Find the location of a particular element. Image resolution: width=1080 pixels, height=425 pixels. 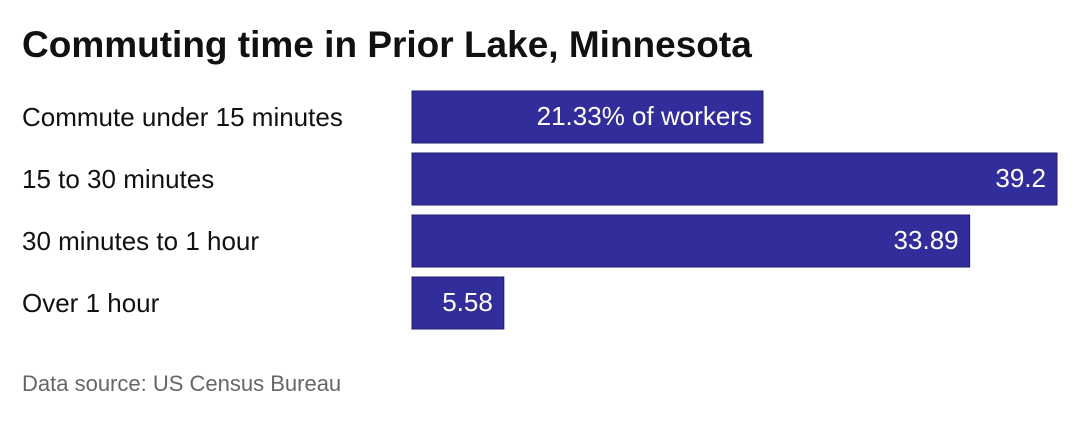

chart-title: Commuting time in Prior Lake, Minnesota is located at coordinates (387, 44).